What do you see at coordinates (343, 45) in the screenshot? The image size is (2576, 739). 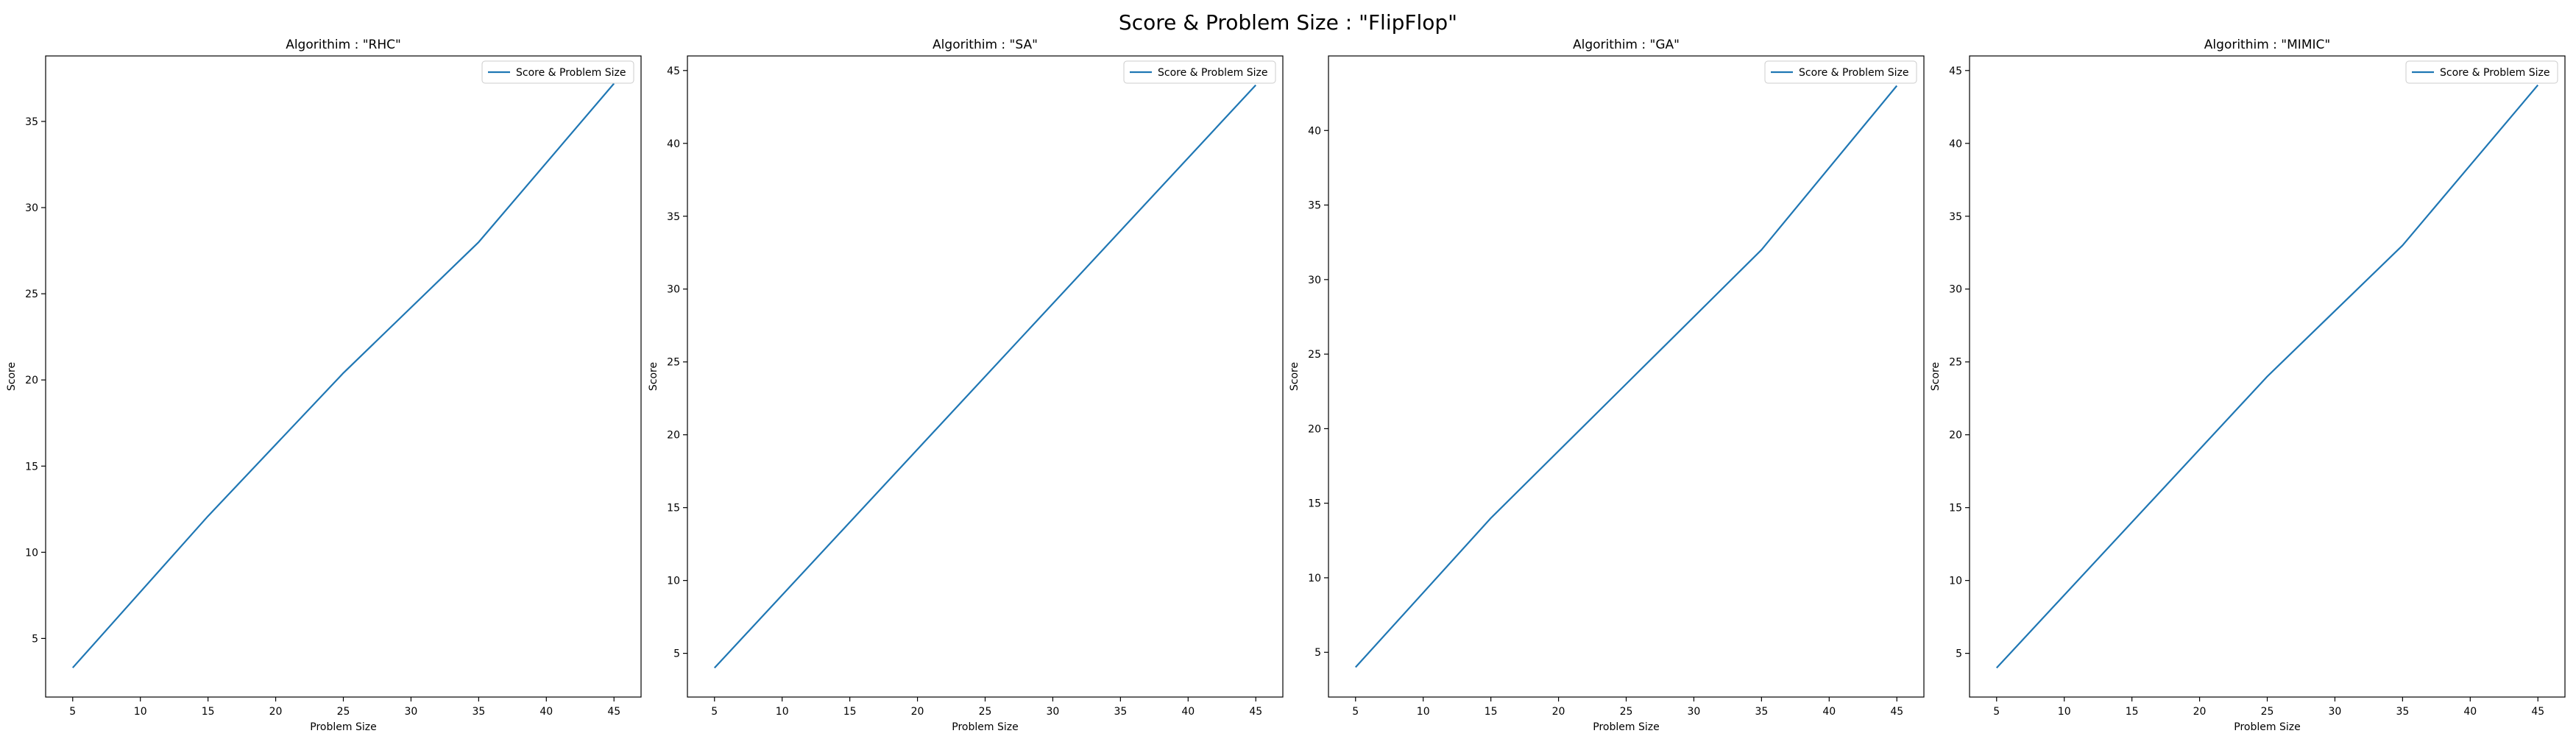 I see `subplot-title: Algorithim : "RHC"` at bounding box center [343, 45].